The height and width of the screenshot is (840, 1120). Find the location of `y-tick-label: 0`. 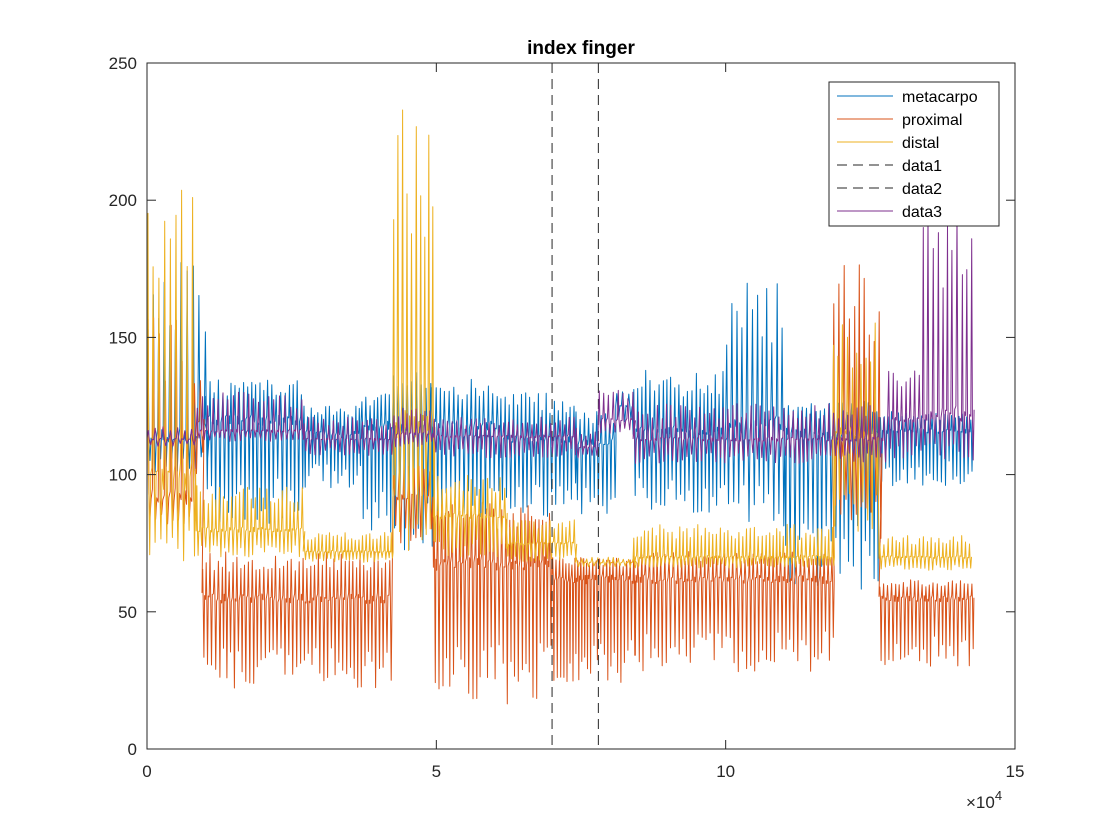

y-tick-label: 0 is located at coordinates (132, 749).